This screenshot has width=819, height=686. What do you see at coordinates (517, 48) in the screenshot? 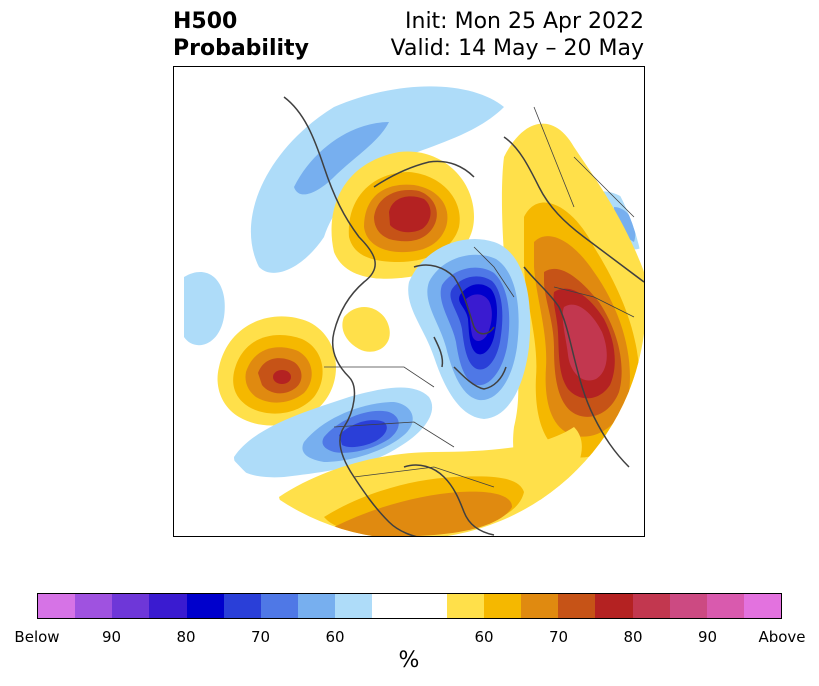
I see `valid-date-range: Valid: 14 May – 20 May` at bounding box center [517, 48].